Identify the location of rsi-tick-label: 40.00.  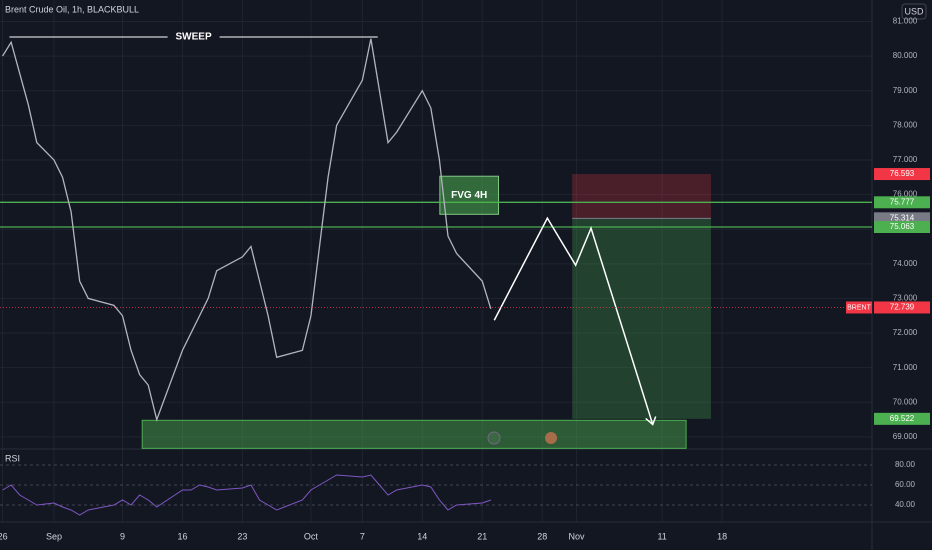
(905, 504).